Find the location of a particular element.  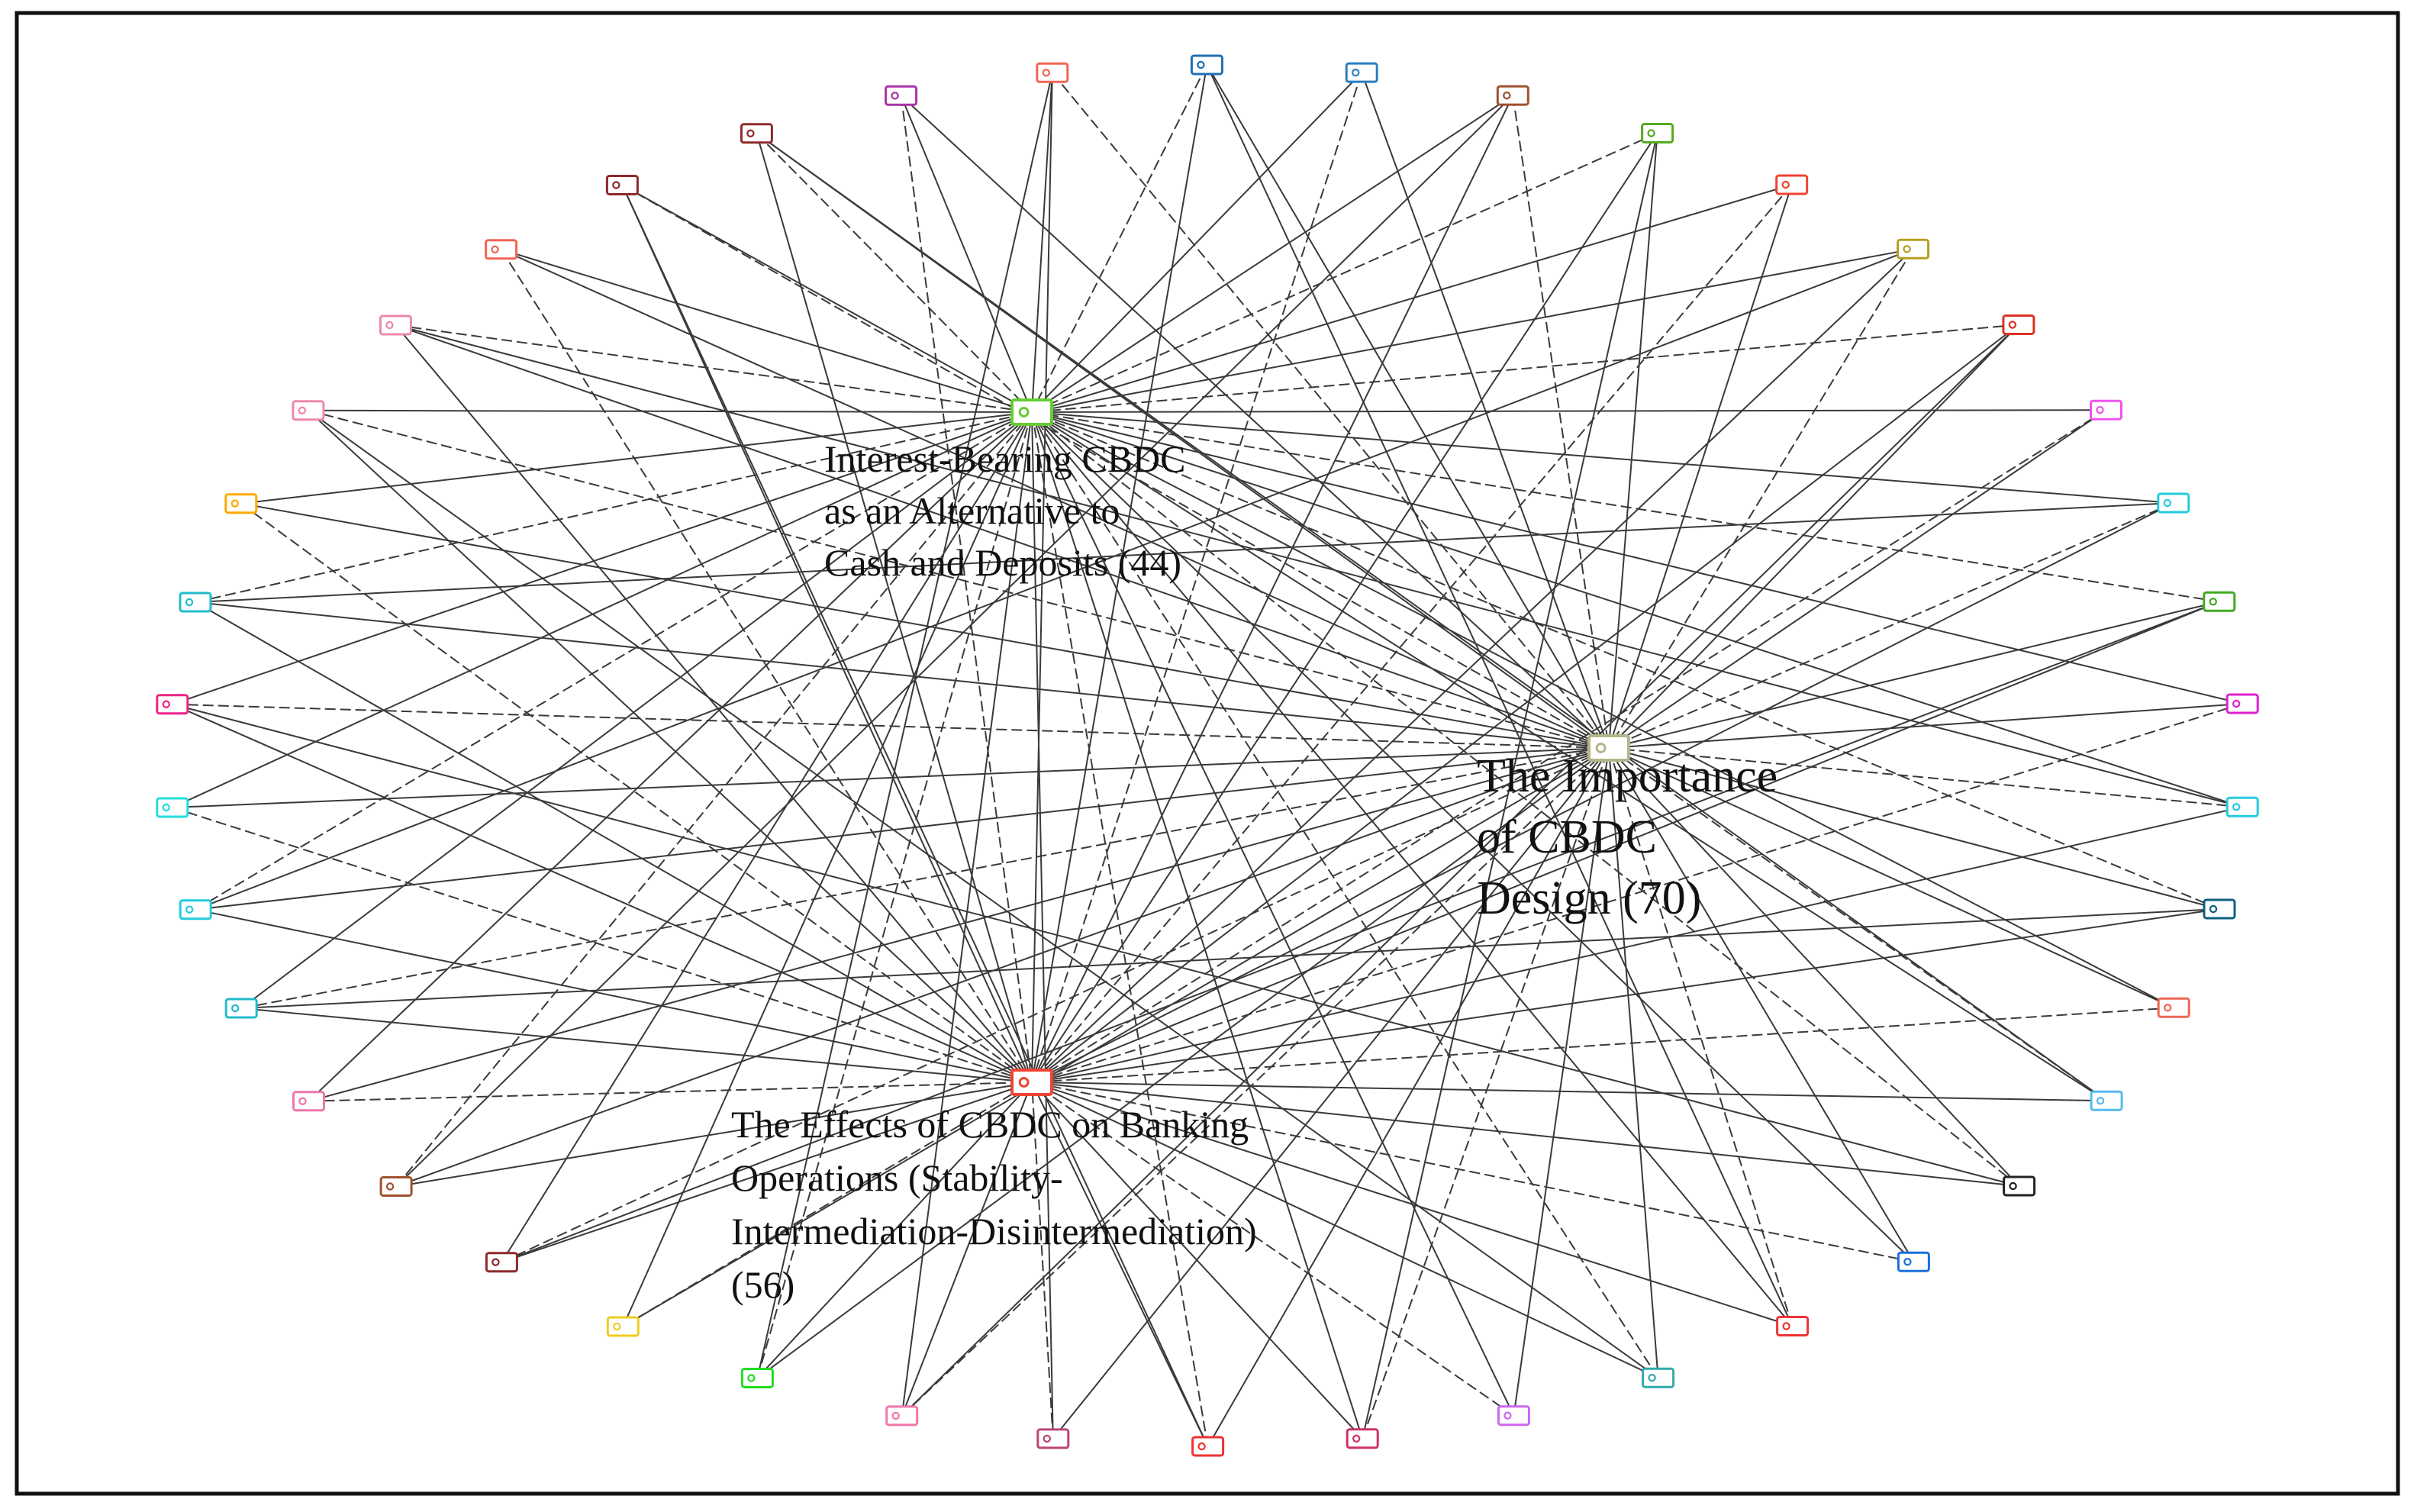

edge-39-to-effects is located at coordinates (714, 703).